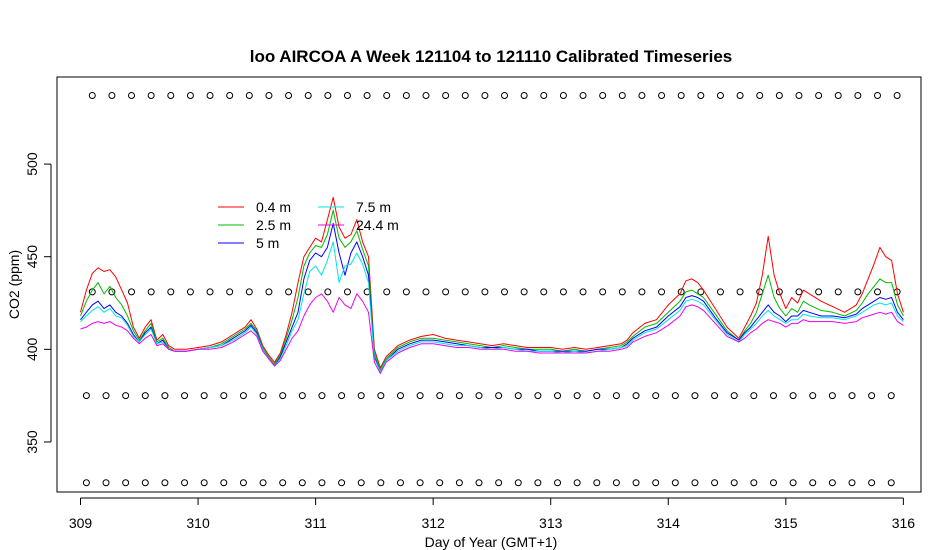 The height and width of the screenshot is (550, 950). Describe the element at coordinates (551, 523) in the screenshot. I see `x-tick-label: 313` at that location.